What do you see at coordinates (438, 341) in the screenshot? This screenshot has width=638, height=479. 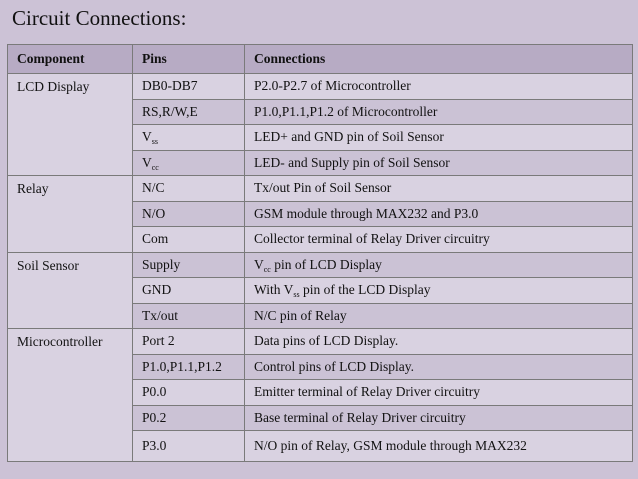 I see `connection-cell: Data pins of LCD Display.` at bounding box center [438, 341].